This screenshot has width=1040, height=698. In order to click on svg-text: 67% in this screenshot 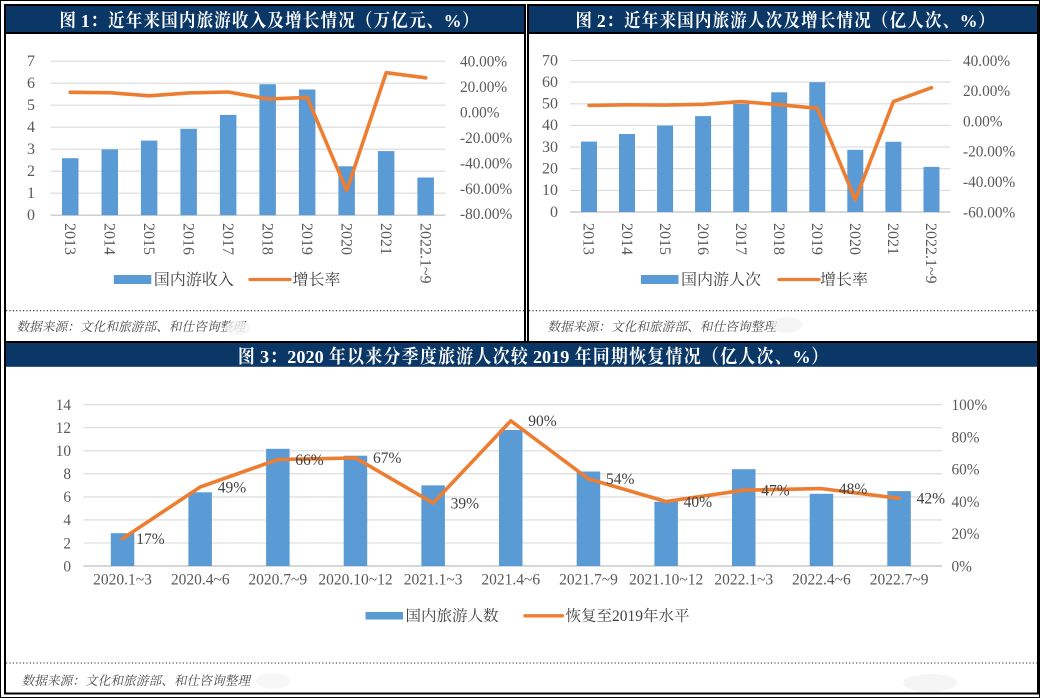, I will do `click(387, 458)`.